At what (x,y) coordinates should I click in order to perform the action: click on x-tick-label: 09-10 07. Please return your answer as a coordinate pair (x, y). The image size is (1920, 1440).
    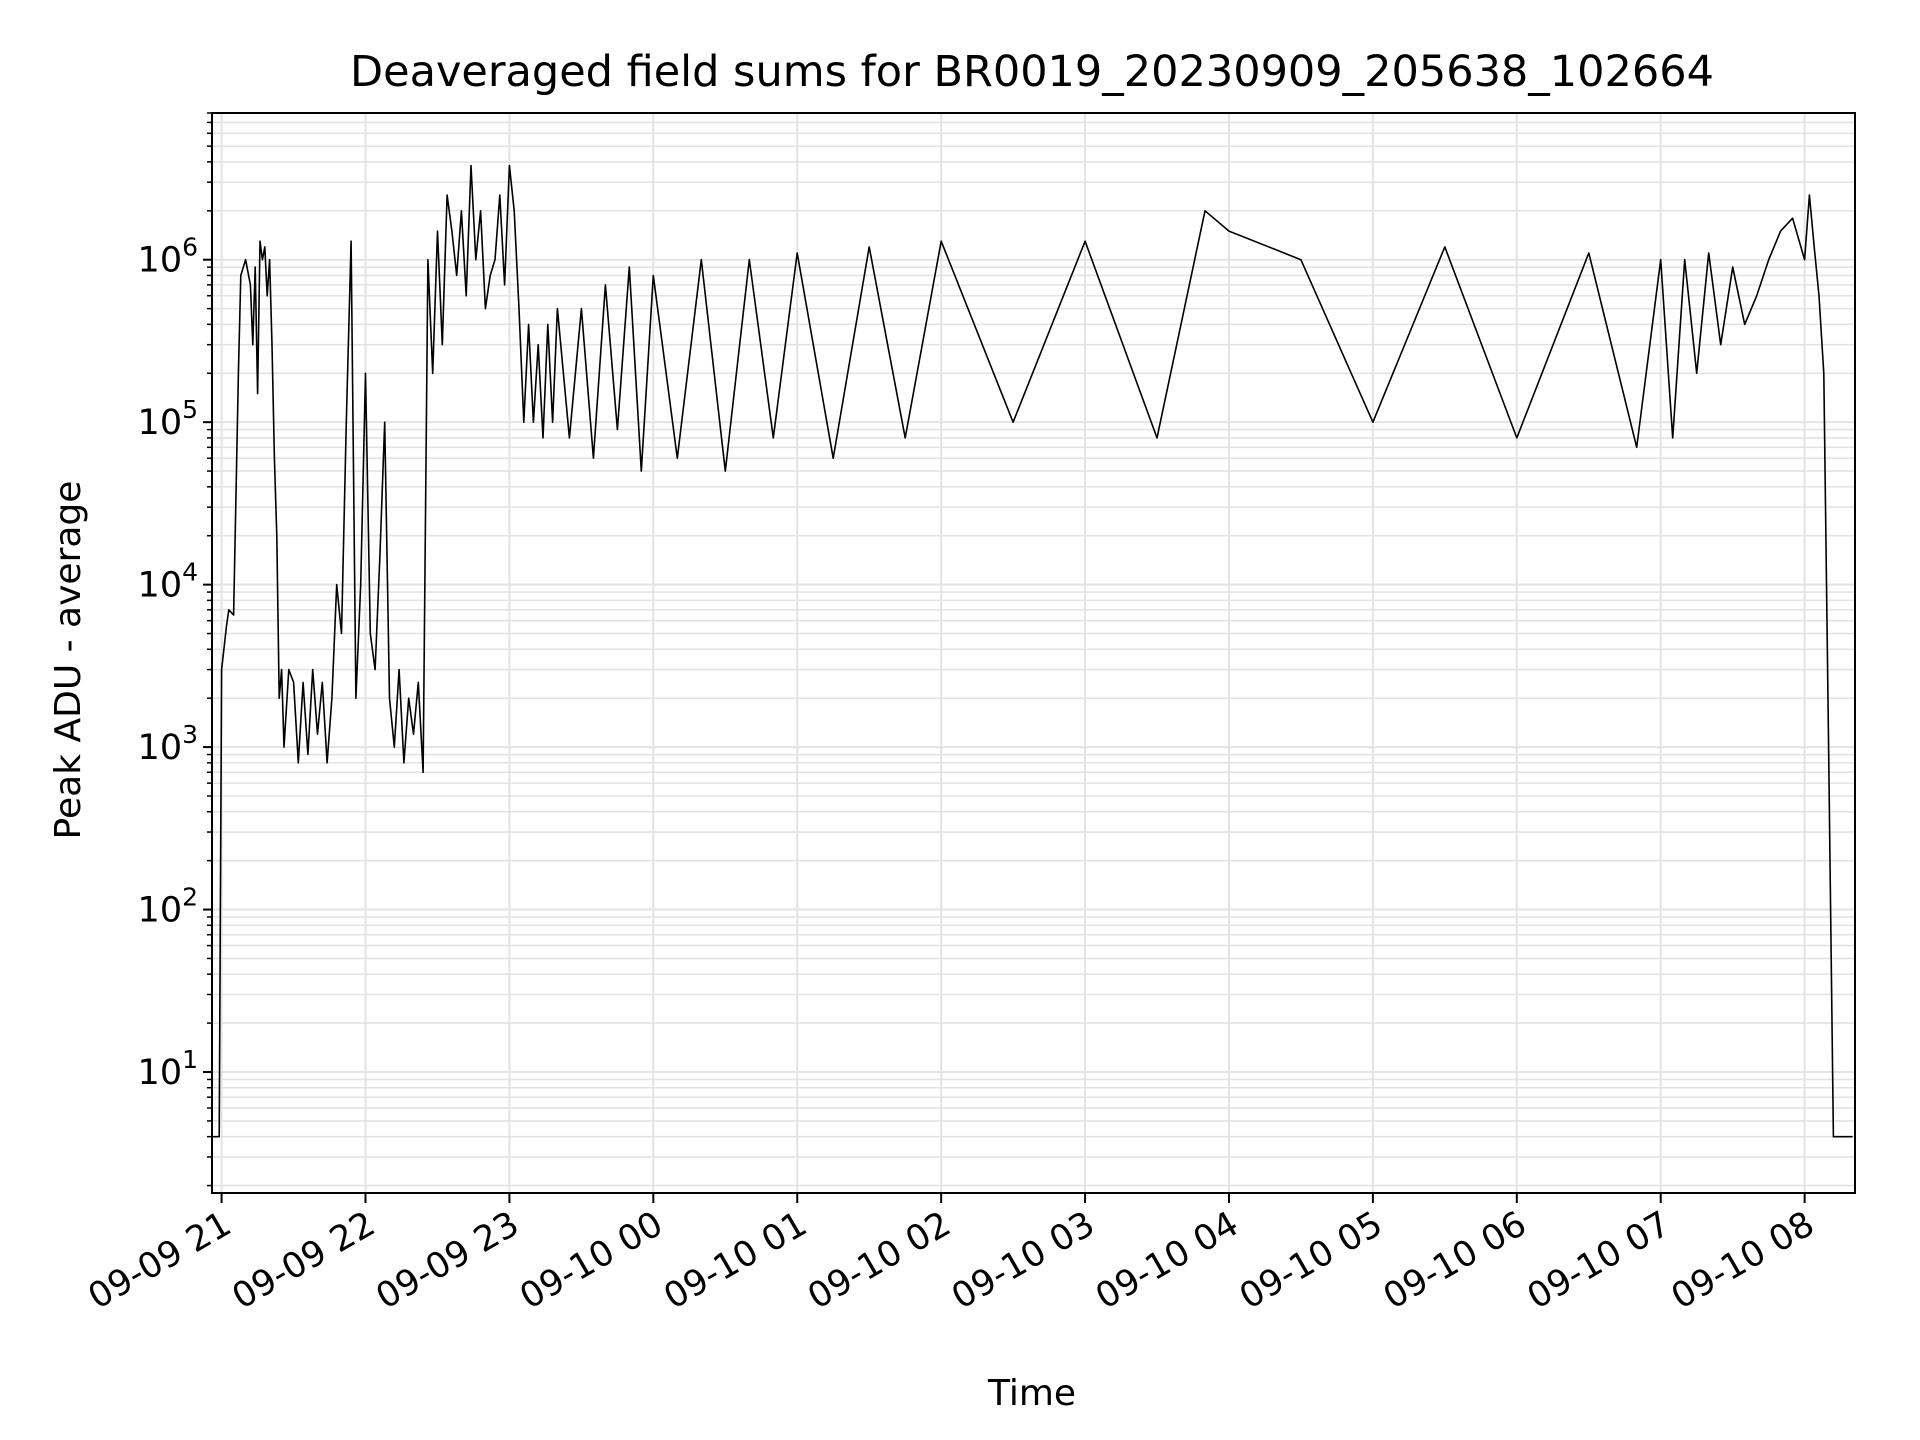
    Looking at the image, I should click on (1599, 1260).